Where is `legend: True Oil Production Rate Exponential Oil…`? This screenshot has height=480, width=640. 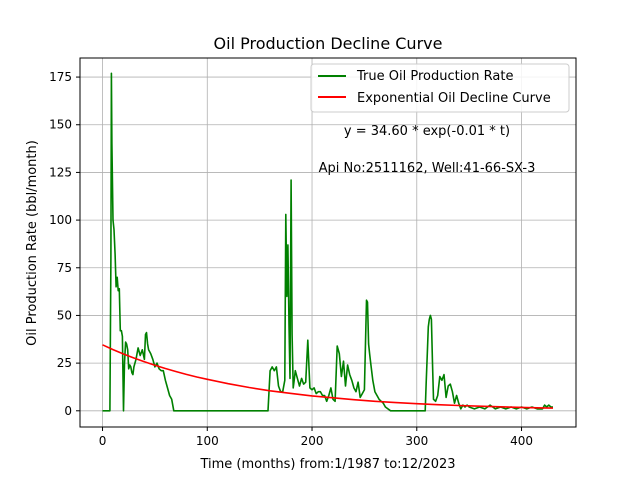
legend: True Oil Production Rate Exponential Oil… is located at coordinates (440, 88).